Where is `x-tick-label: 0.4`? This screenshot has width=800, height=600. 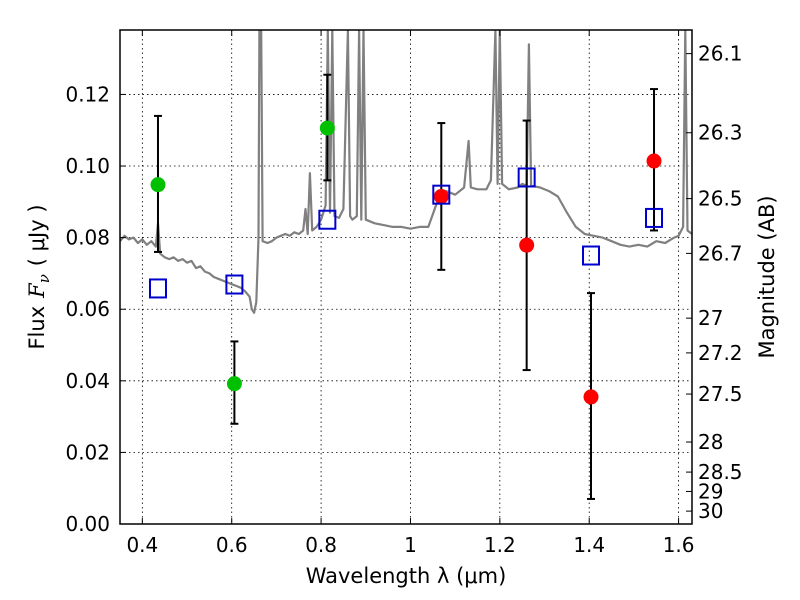
x-tick-label: 0.4 is located at coordinates (142, 545).